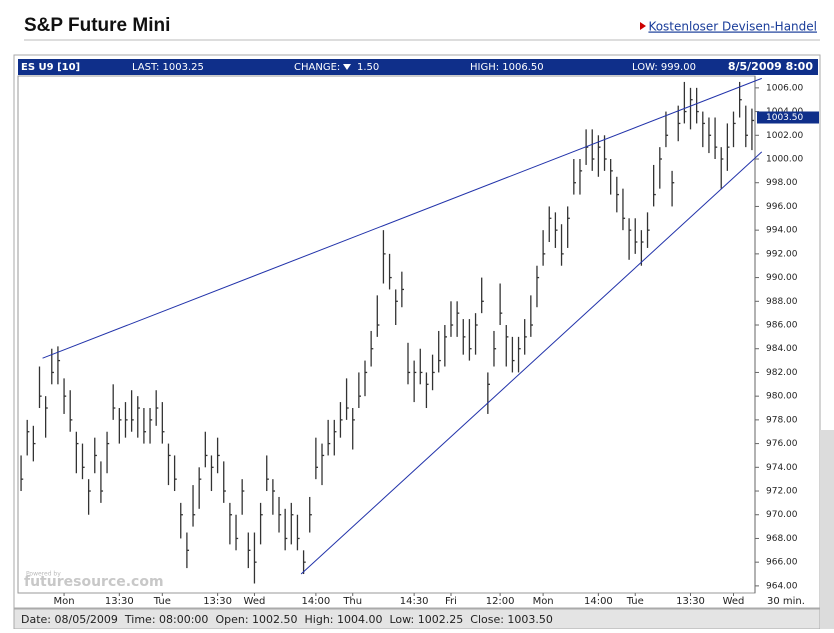 The height and width of the screenshot is (633, 834). I want to click on y-tick-label: 1002.00, so click(784, 136).